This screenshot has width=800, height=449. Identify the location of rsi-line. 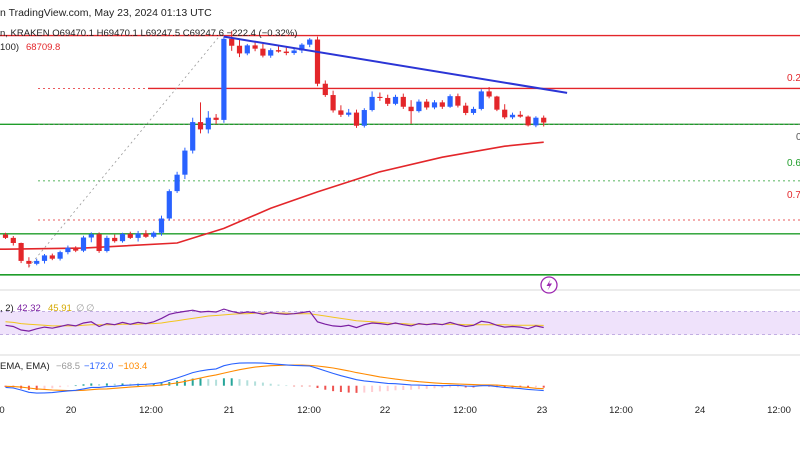
(274, 320).